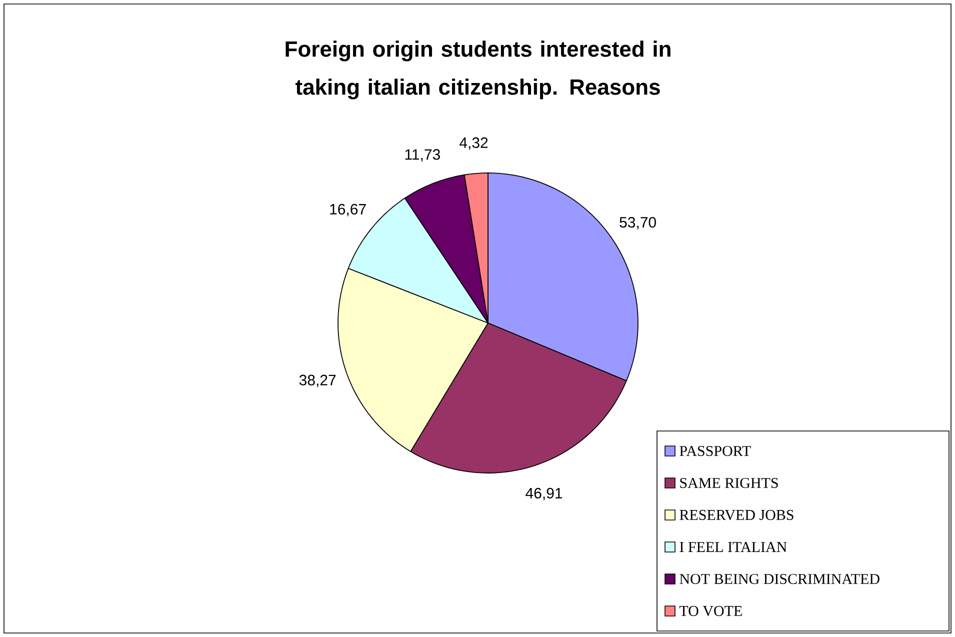  I want to click on legend-label: NOT BEING DISCRIMINATED, so click(780, 579).